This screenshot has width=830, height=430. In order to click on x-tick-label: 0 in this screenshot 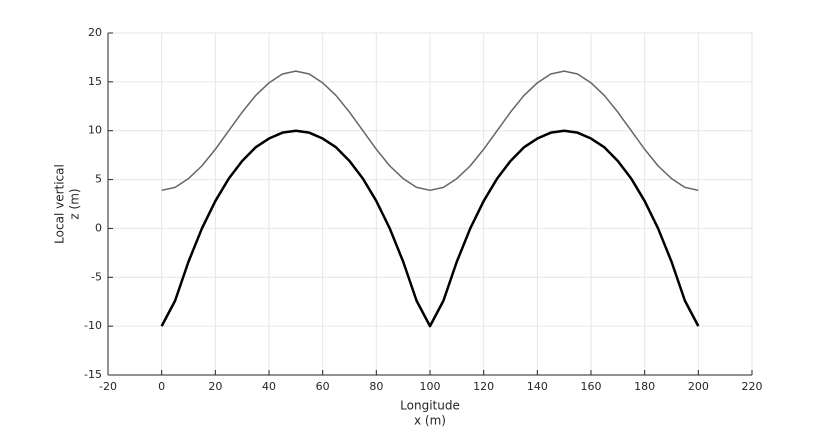, I will do `click(161, 386)`.